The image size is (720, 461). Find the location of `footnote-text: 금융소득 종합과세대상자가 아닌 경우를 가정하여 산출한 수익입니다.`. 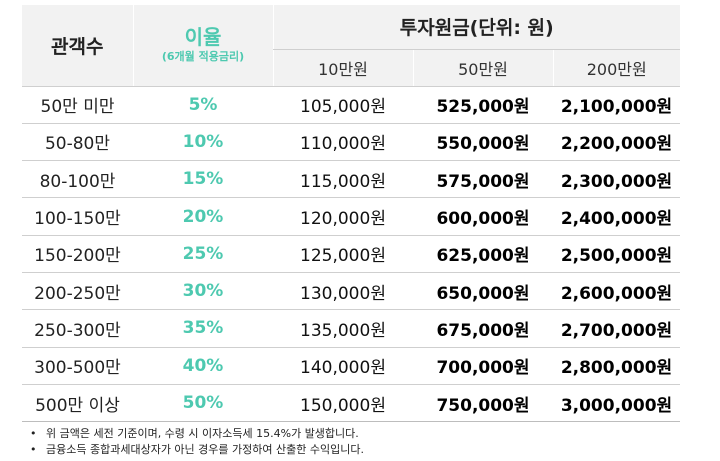

footnote-text: 금융소득 종합과세대상자가 아닌 경우를 가정하여 산출한 수익입니다. is located at coordinates (205, 449).